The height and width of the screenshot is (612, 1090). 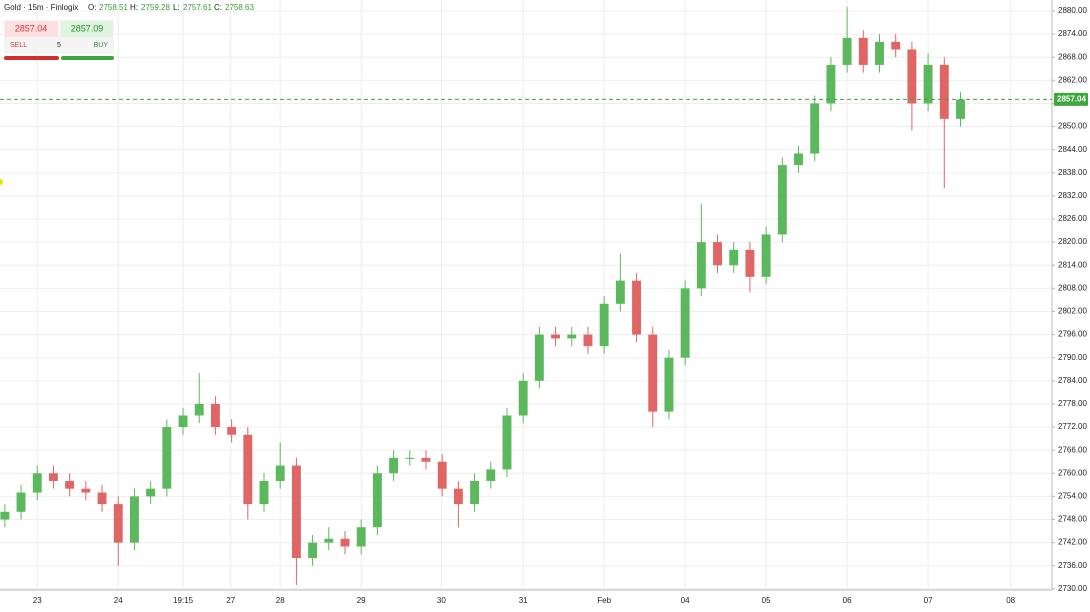 What do you see at coordinates (59, 45) in the screenshot?
I see `quantity: 5` at bounding box center [59, 45].